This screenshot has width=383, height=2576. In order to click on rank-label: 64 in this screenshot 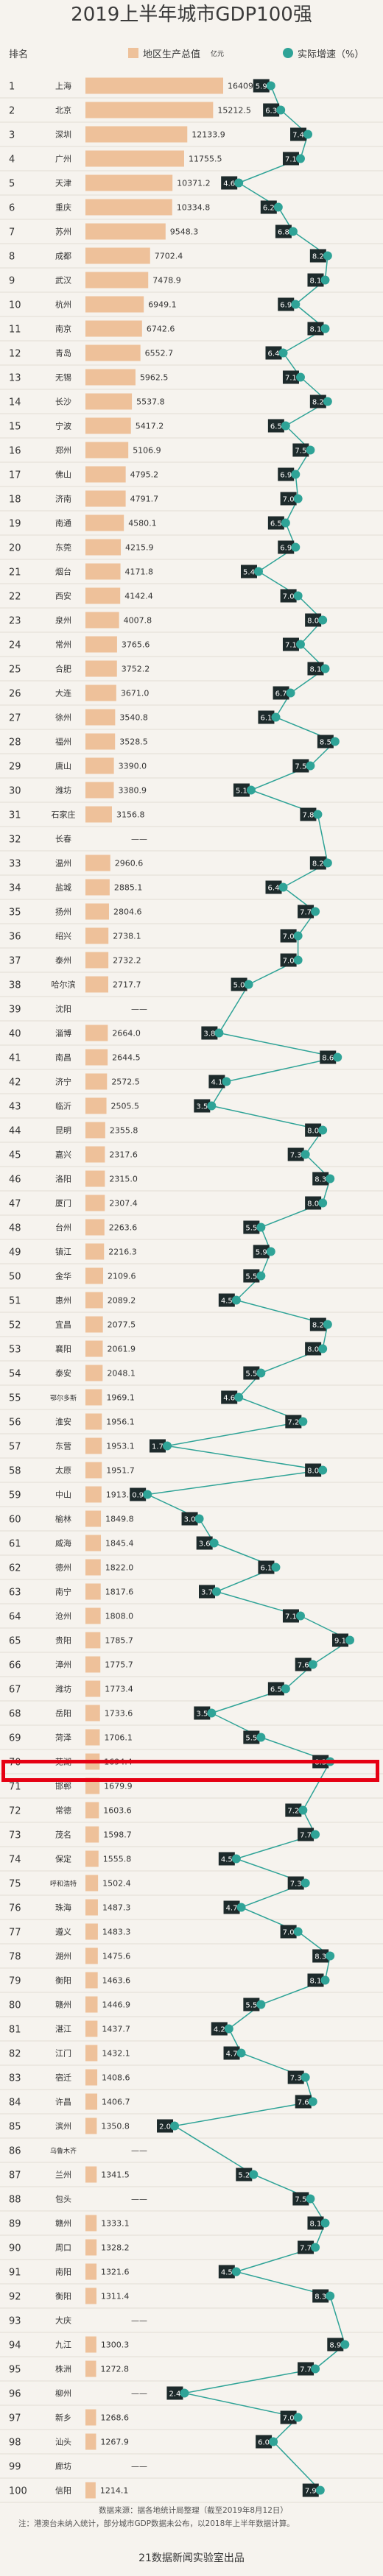, I will do `click(15, 1617)`.